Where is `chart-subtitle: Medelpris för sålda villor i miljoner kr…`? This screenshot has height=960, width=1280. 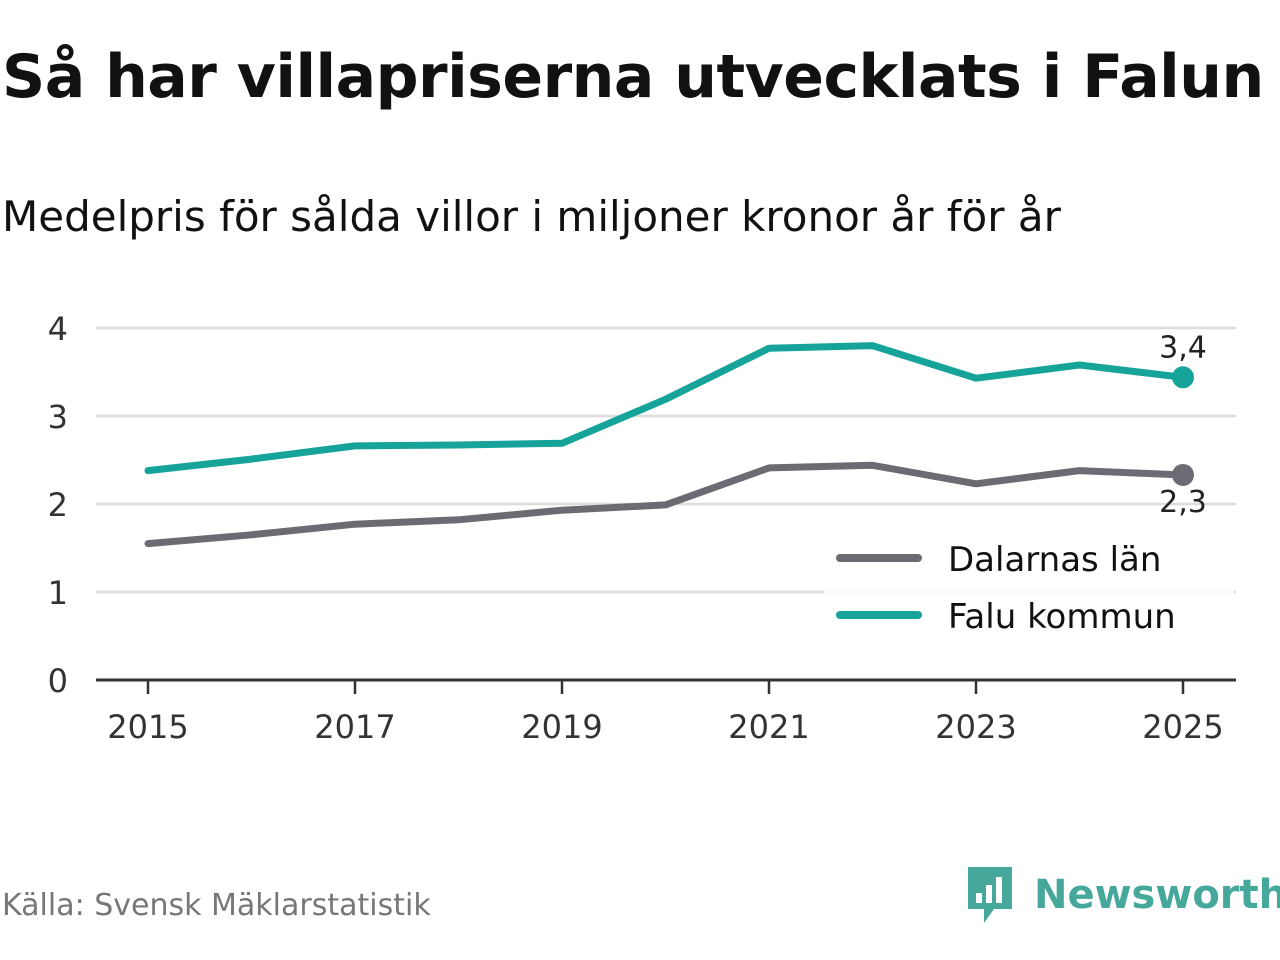 chart-subtitle: Medelpris för sålda villor i miljoner kr… is located at coordinates (531, 216).